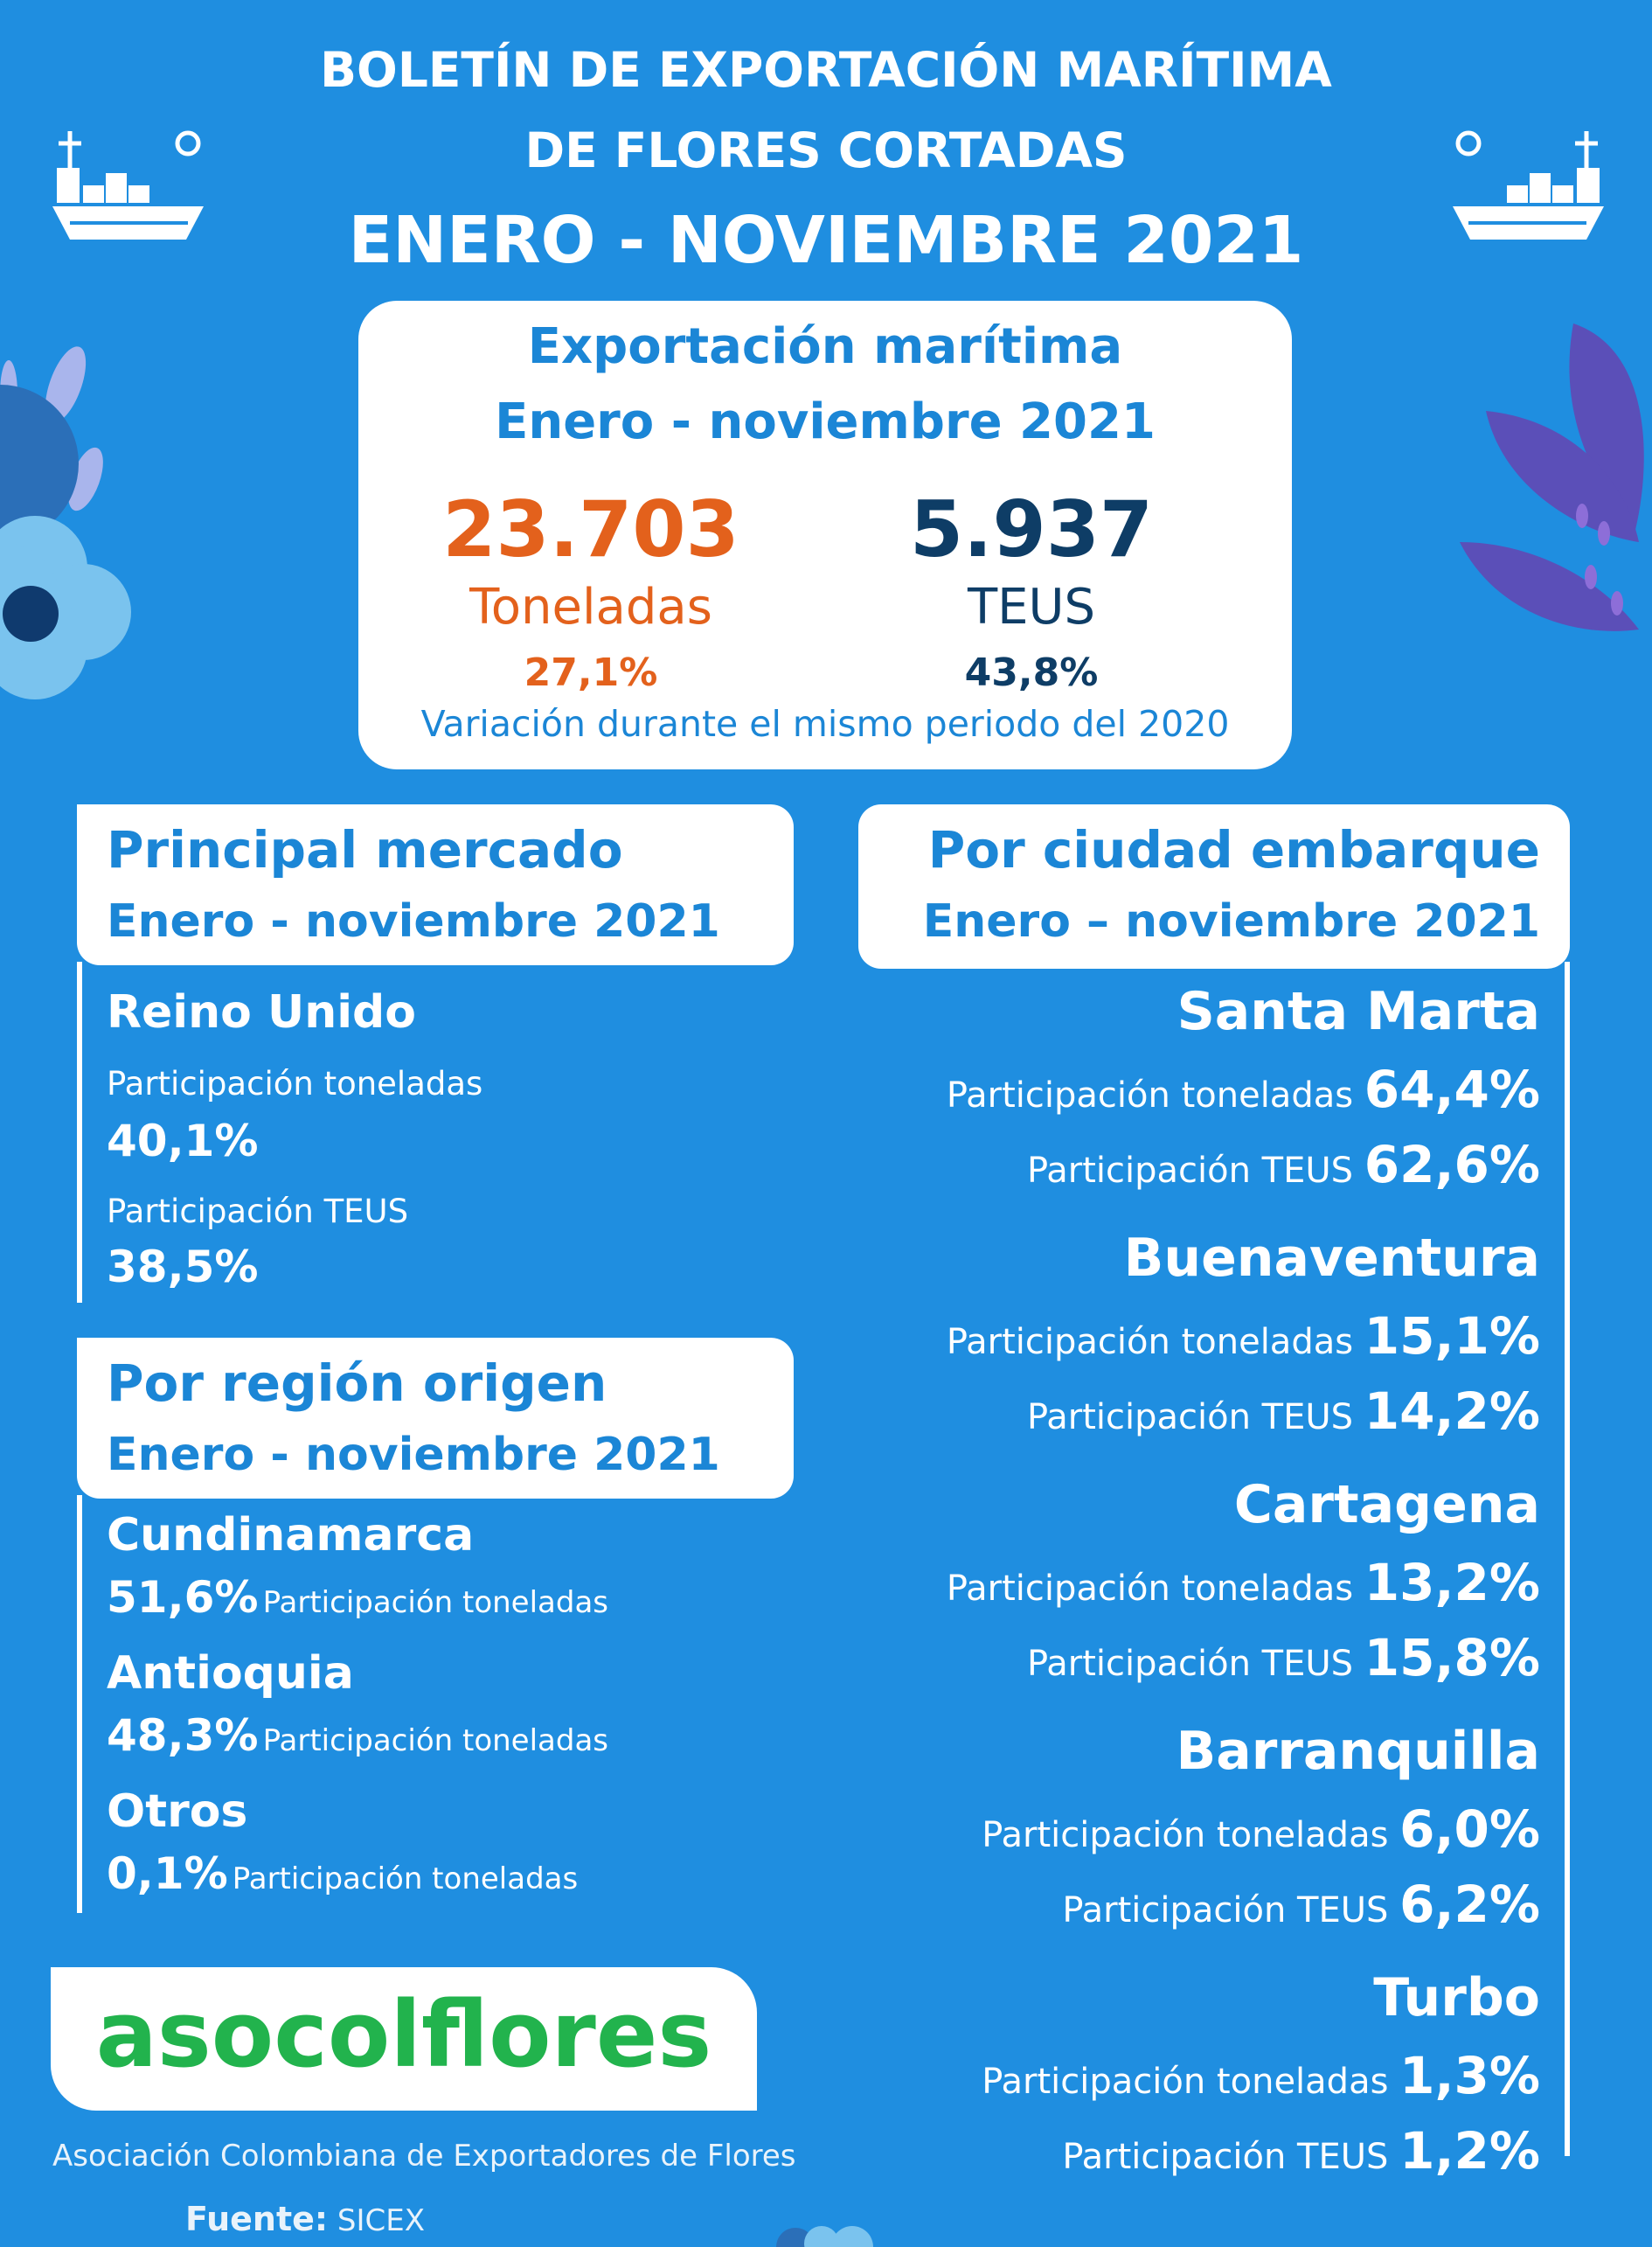  What do you see at coordinates (1233, 850) in the screenshot?
I see `city-heading: Por ciudad embarque` at bounding box center [1233, 850].